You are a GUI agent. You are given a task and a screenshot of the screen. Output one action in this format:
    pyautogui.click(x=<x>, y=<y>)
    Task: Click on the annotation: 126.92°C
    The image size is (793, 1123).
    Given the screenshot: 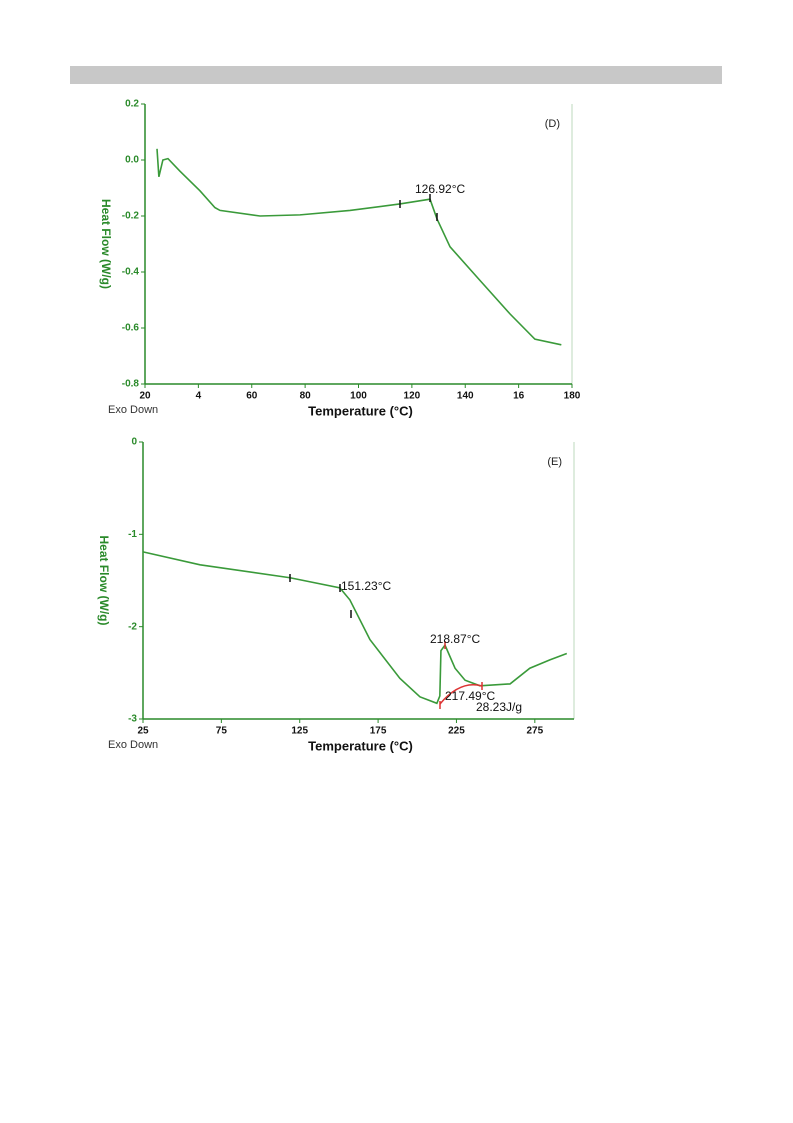 What is the action you would take?
    pyautogui.click(x=440, y=189)
    